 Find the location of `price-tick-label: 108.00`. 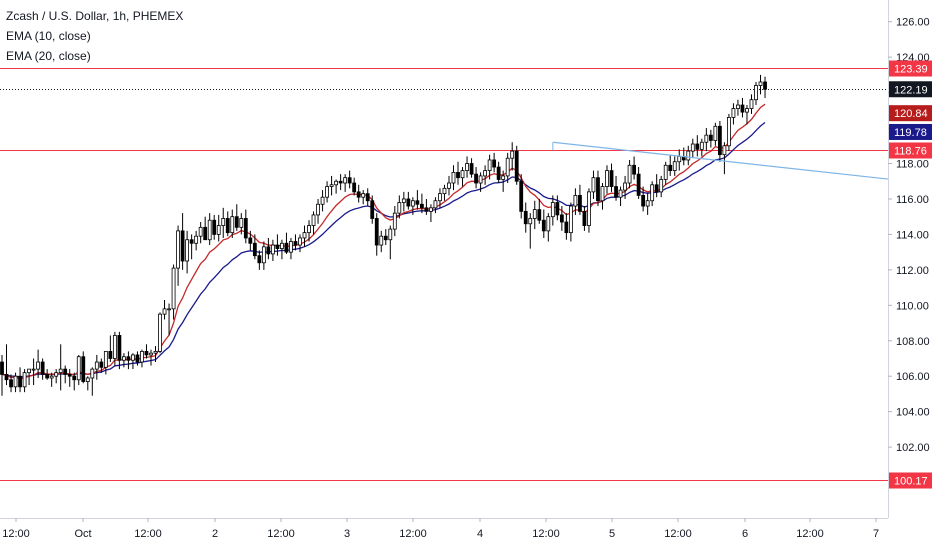

price-tick-label: 108.00 is located at coordinates (913, 342).